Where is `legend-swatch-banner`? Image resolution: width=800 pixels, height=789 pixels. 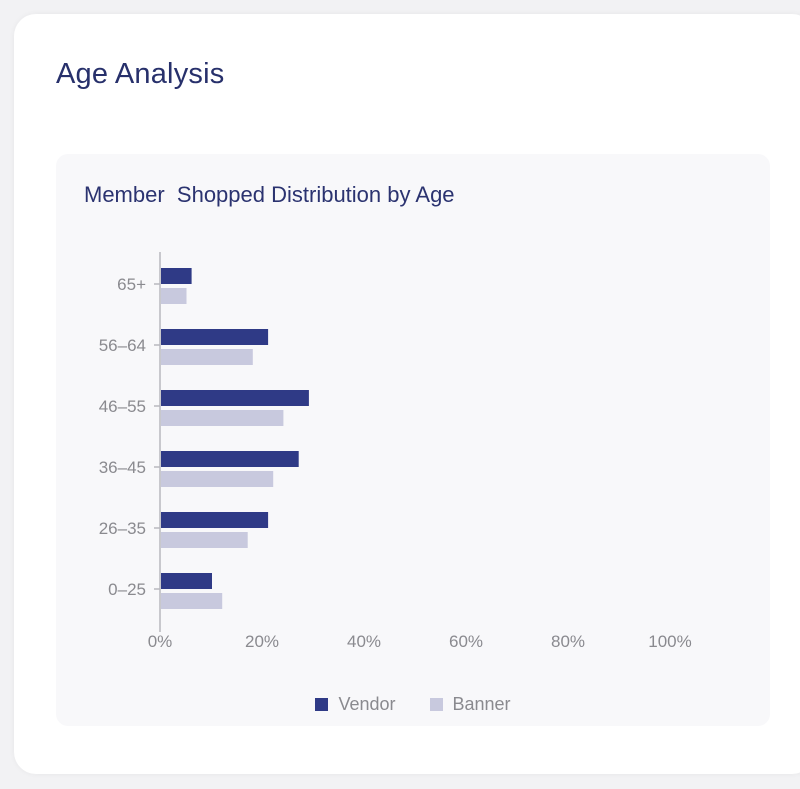 legend-swatch-banner is located at coordinates (436, 704).